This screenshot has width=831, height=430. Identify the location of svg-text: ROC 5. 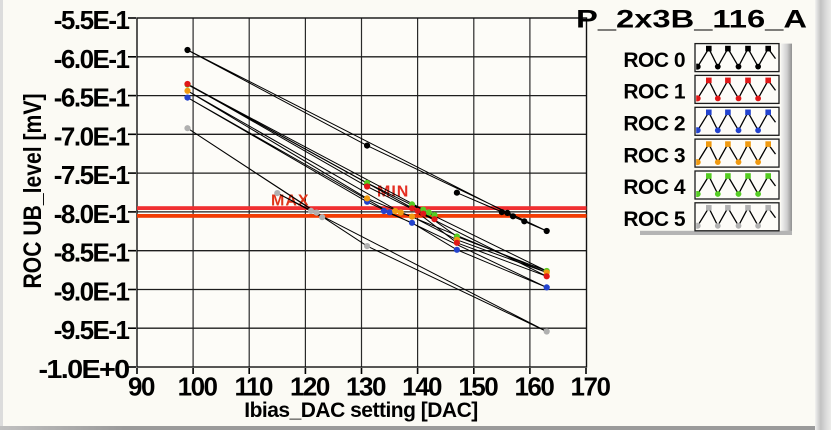
(654, 219).